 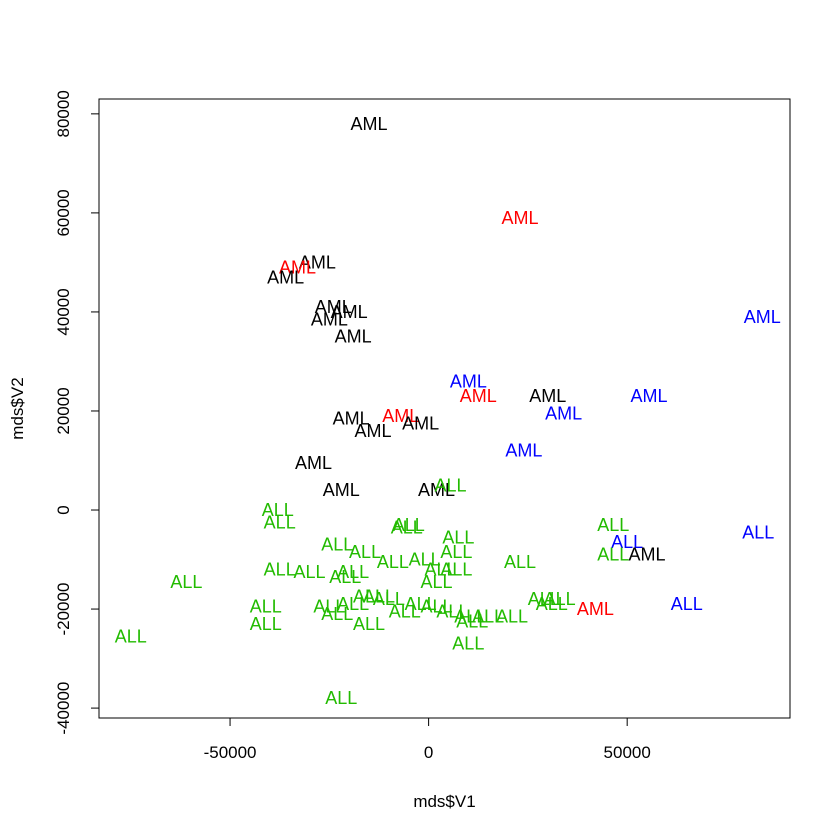 I want to click on y-tick-label: -20000, so click(x=63, y=609).